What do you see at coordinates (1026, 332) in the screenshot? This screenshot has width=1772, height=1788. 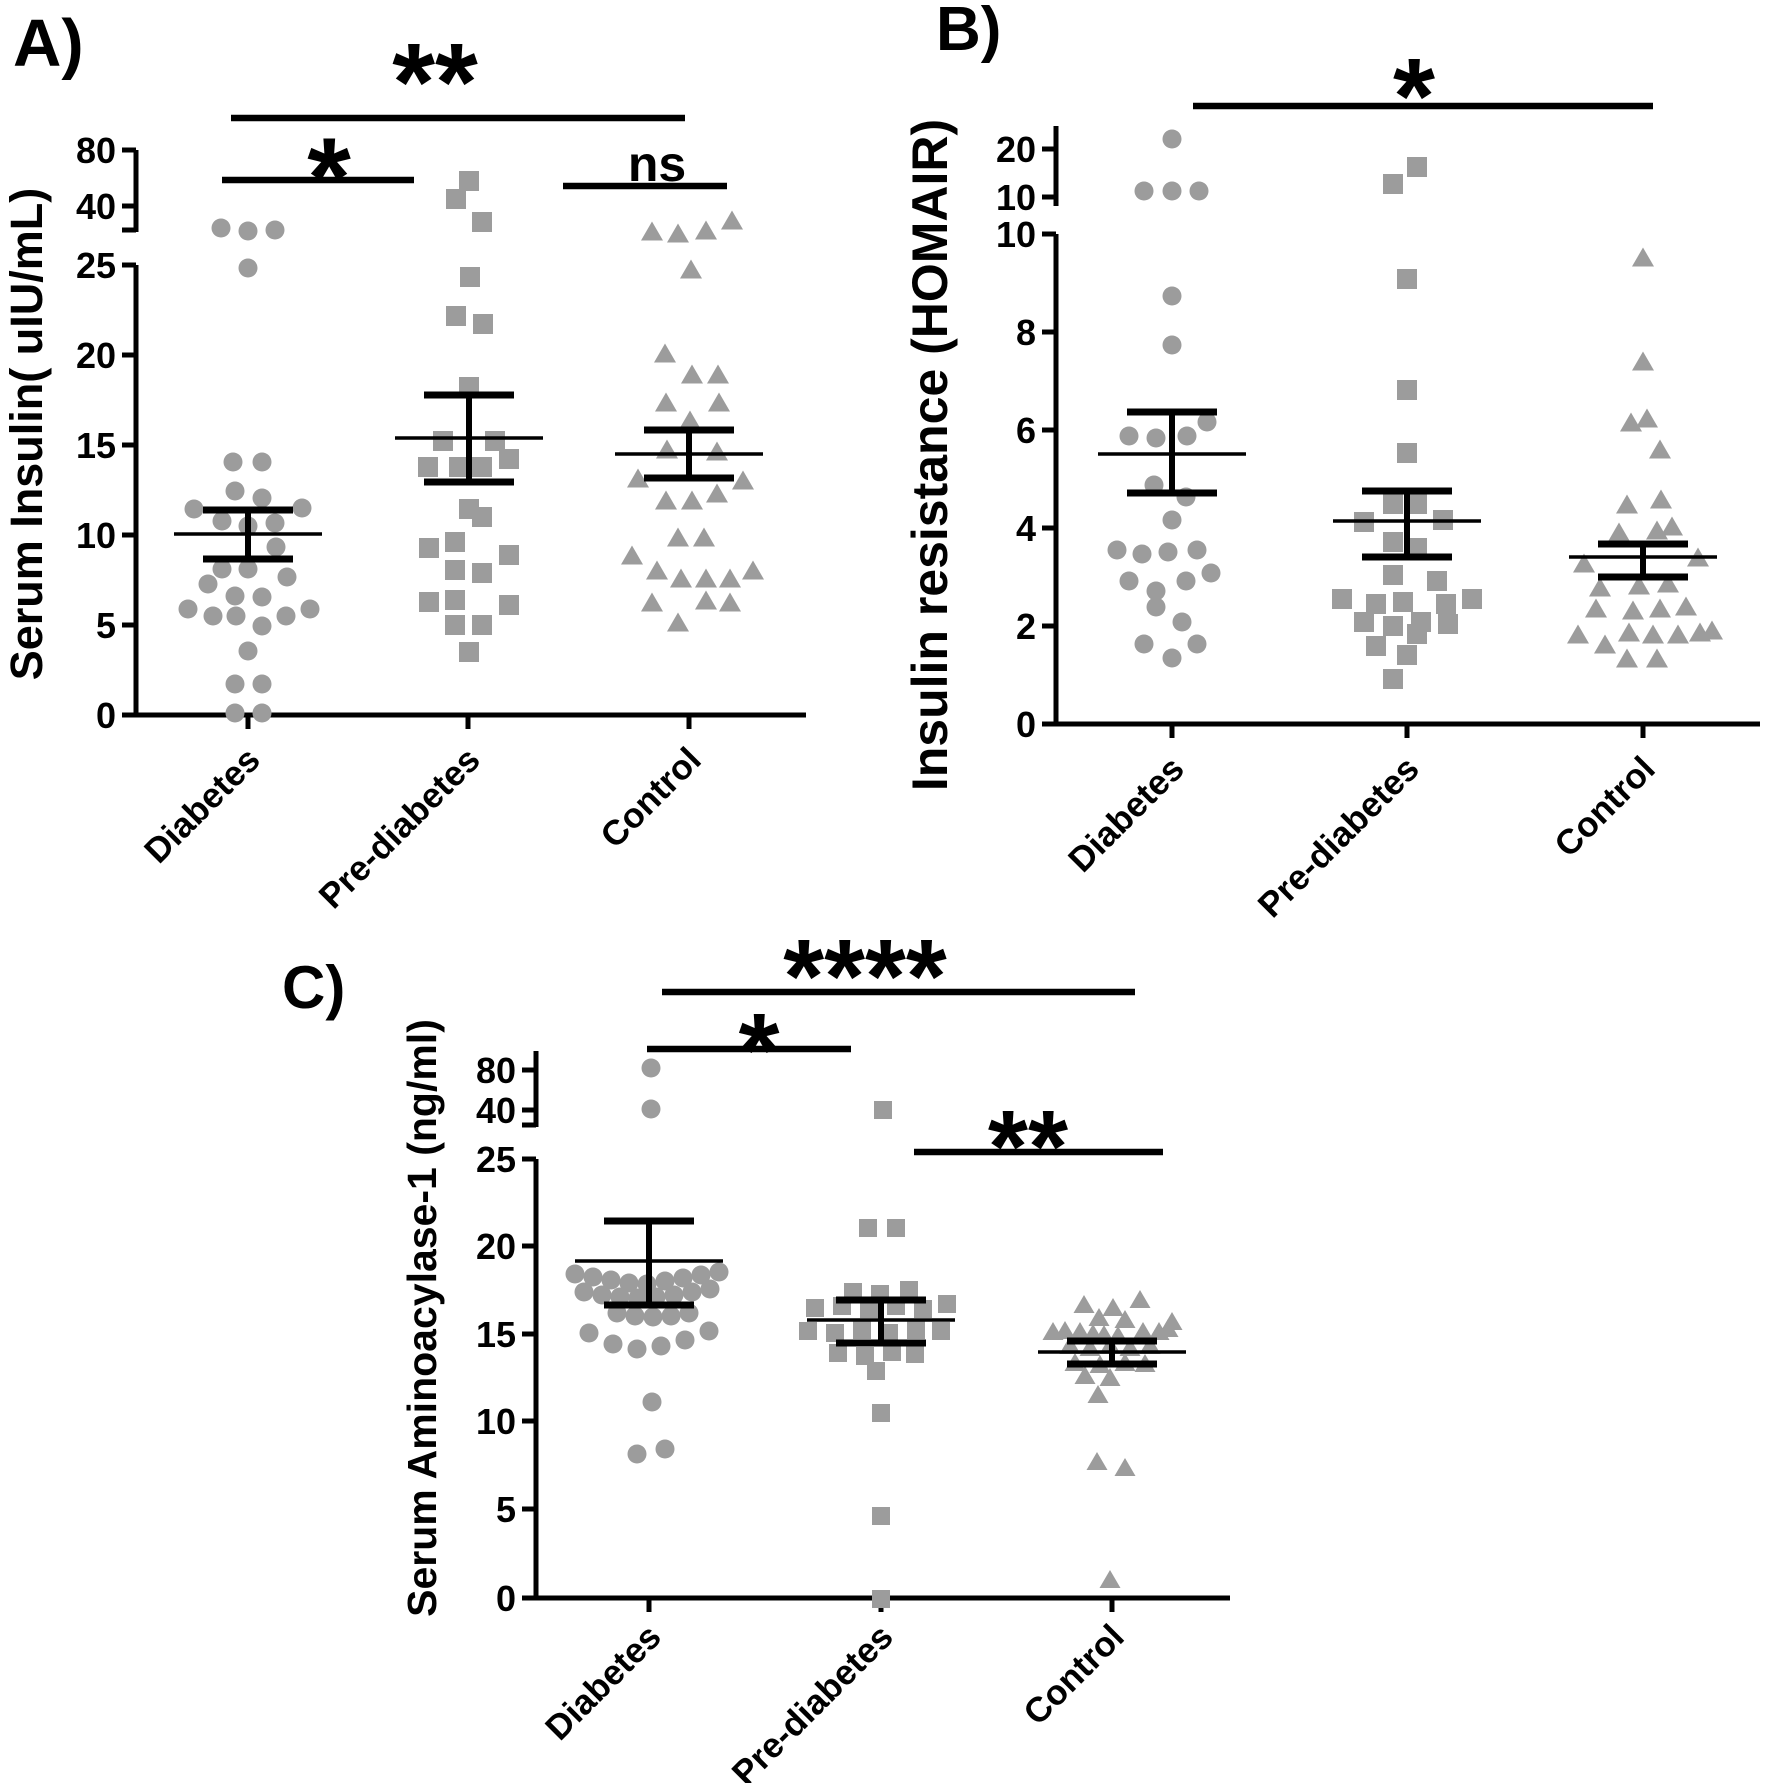 I see `svg-text: 8` at bounding box center [1026, 332].